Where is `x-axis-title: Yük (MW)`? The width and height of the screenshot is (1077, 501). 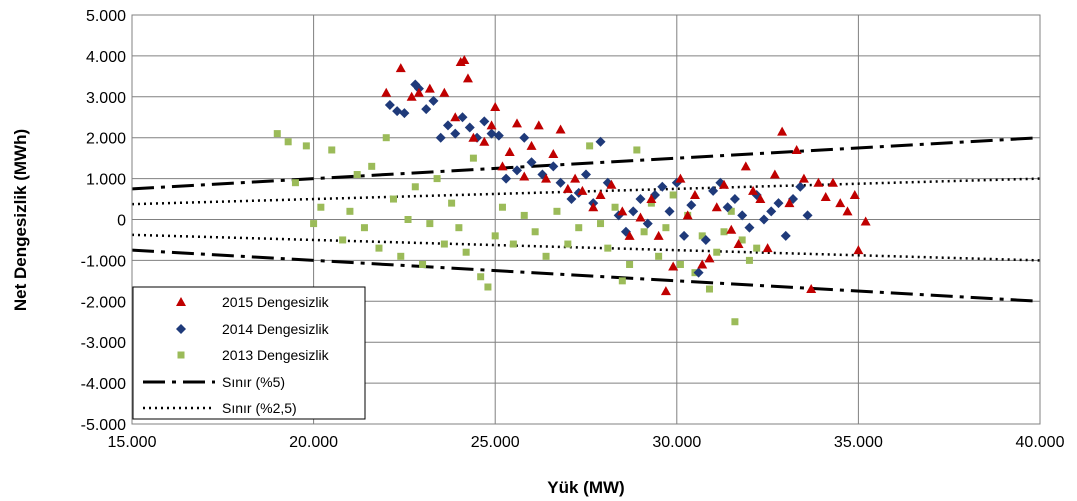 x-axis-title: Yük (MW) is located at coordinates (585, 487).